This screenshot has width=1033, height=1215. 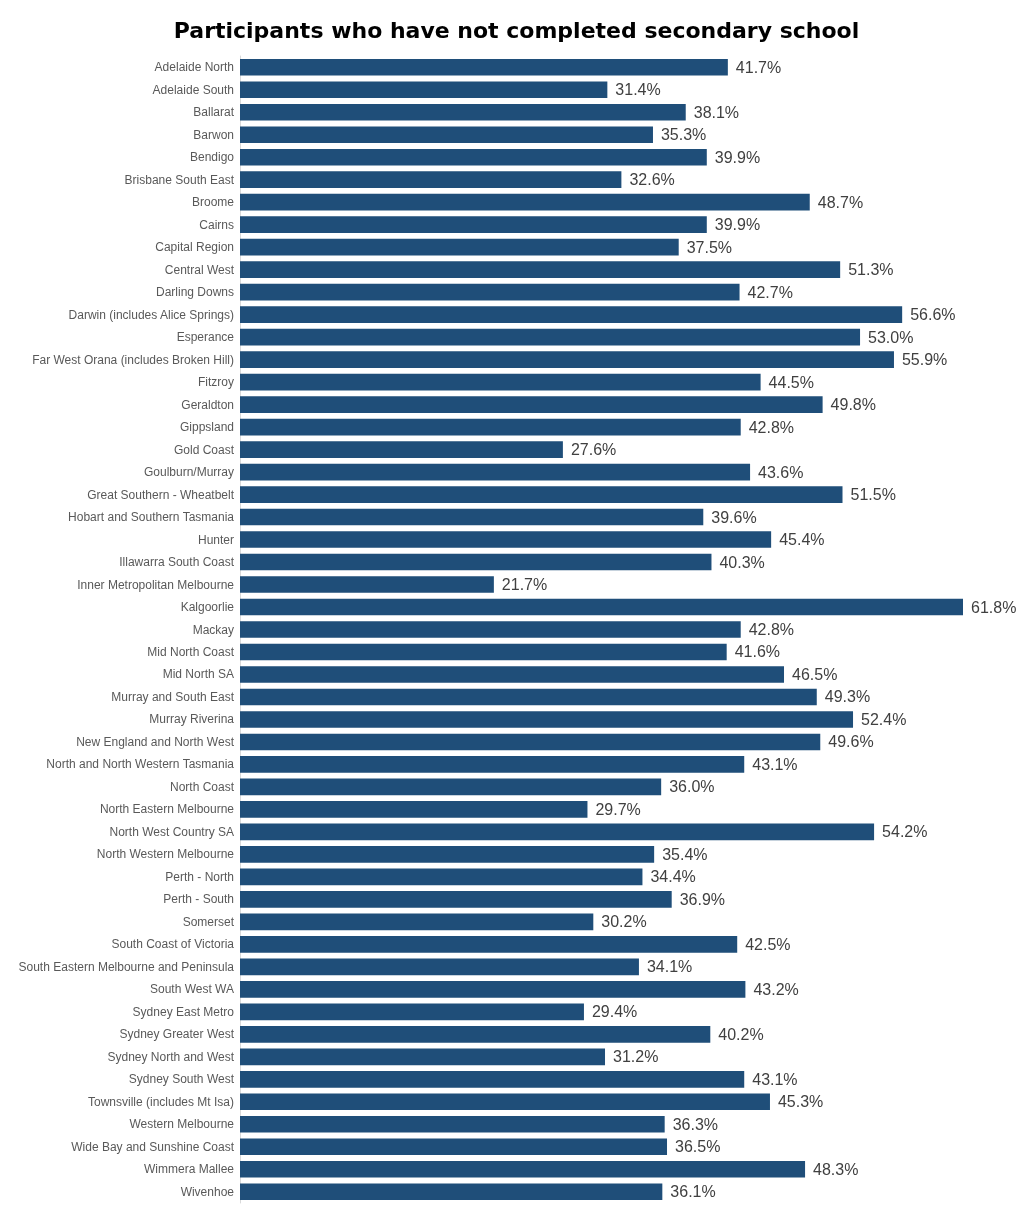 What do you see at coordinates (851, 742) in the screenshot?
I see `data-label: 49.6%` at bounding box center [851, 742].